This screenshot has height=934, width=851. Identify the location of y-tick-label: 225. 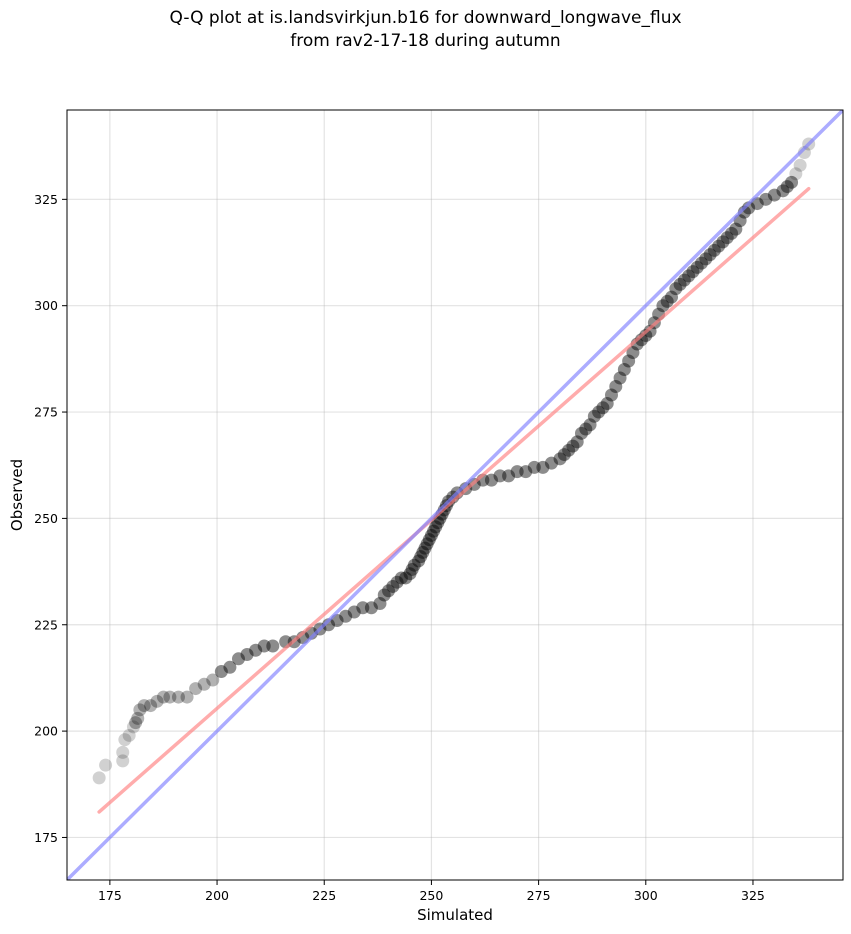
(46, 624).